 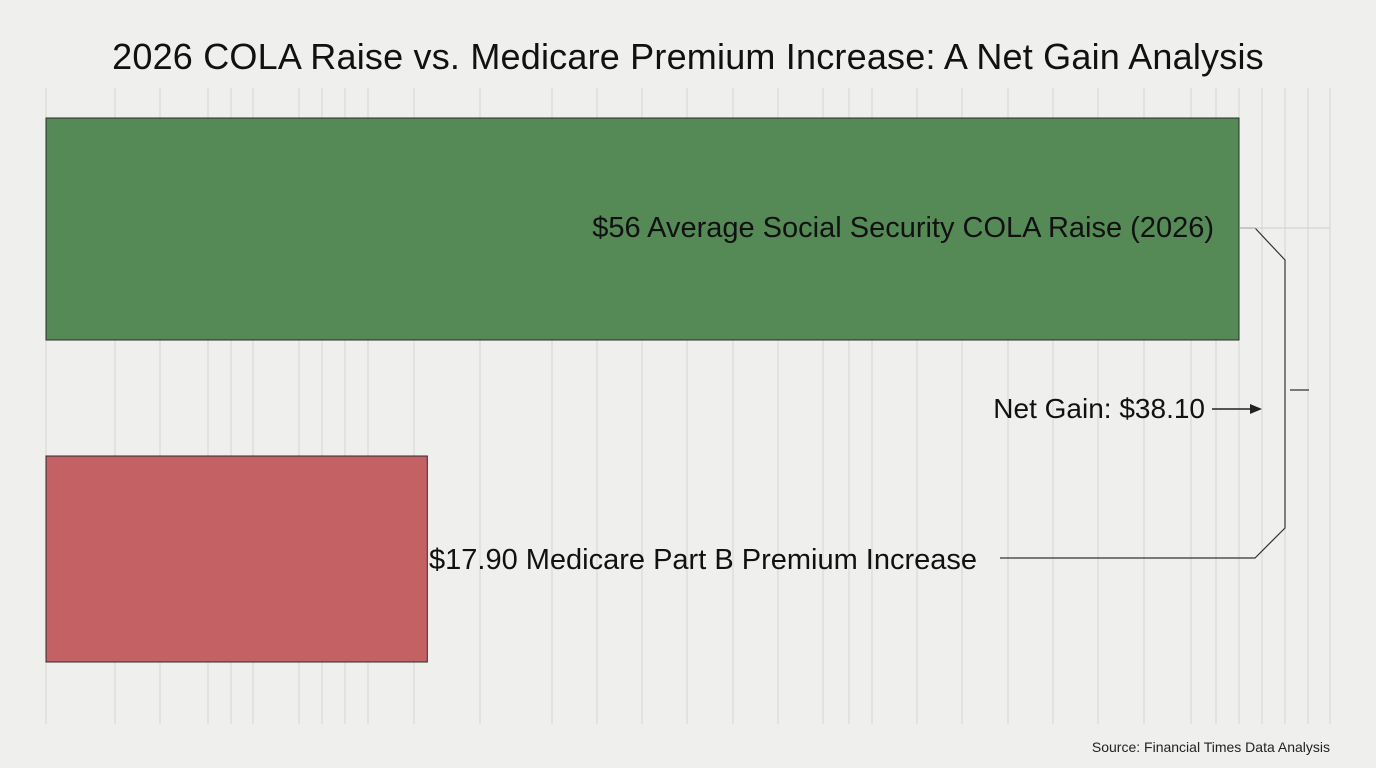 I want to click on data-label-medicare-increase: $17.90 Medicare Part B Premium Increase, so click(x=703, y=560).